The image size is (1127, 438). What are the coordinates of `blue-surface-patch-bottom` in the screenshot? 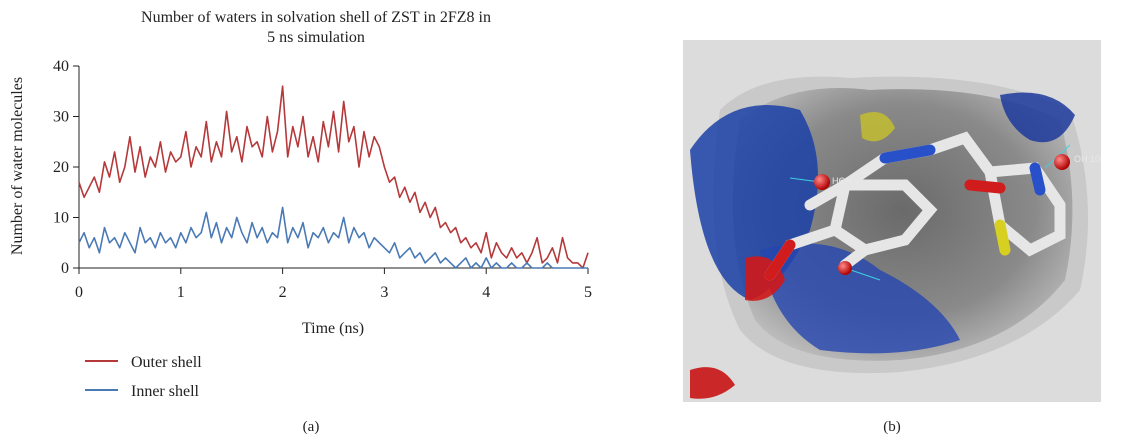 It's located at (860, 298).